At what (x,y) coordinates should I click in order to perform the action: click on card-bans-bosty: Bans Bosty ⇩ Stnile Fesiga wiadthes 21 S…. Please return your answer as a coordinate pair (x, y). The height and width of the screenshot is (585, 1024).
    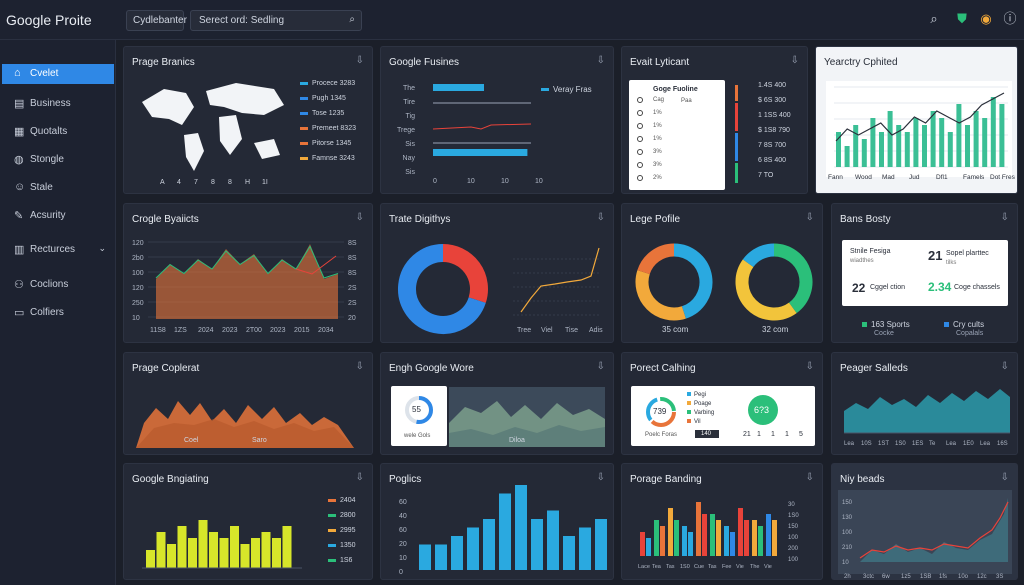
    Looking at the image, I should click on (924, 273).